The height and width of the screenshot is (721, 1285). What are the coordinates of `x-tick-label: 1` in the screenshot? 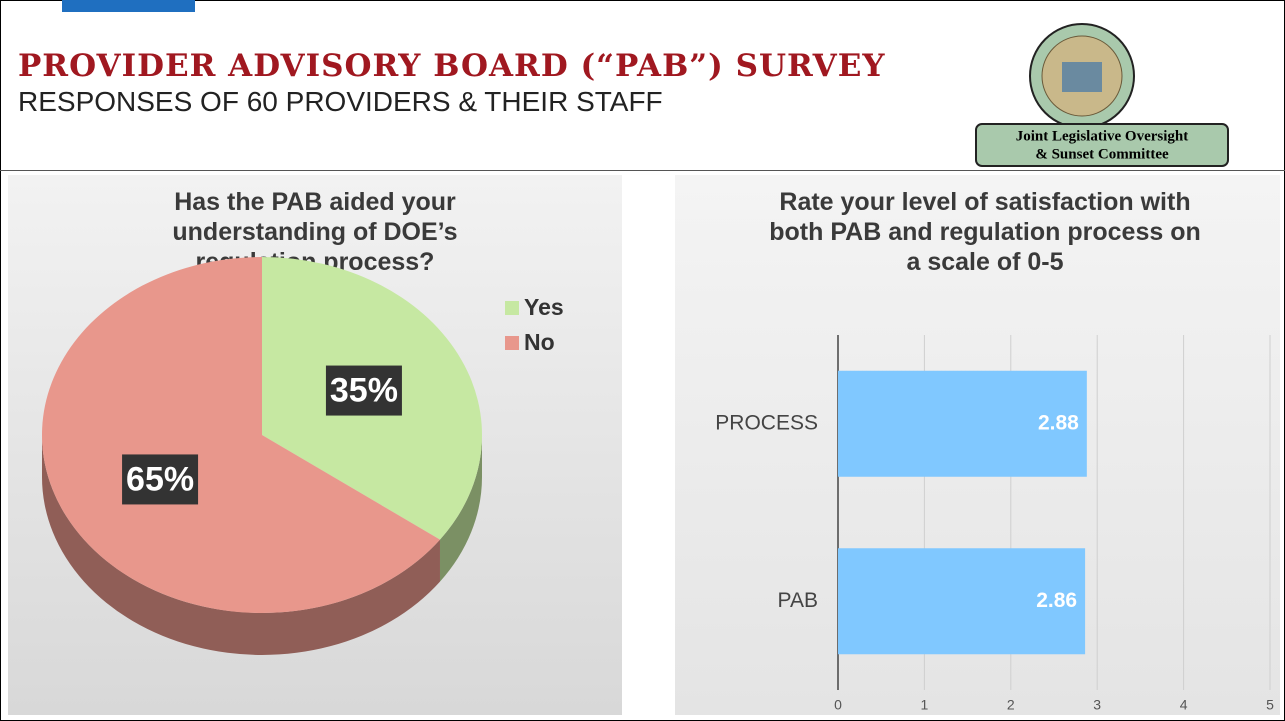 It's located at (925, 705).